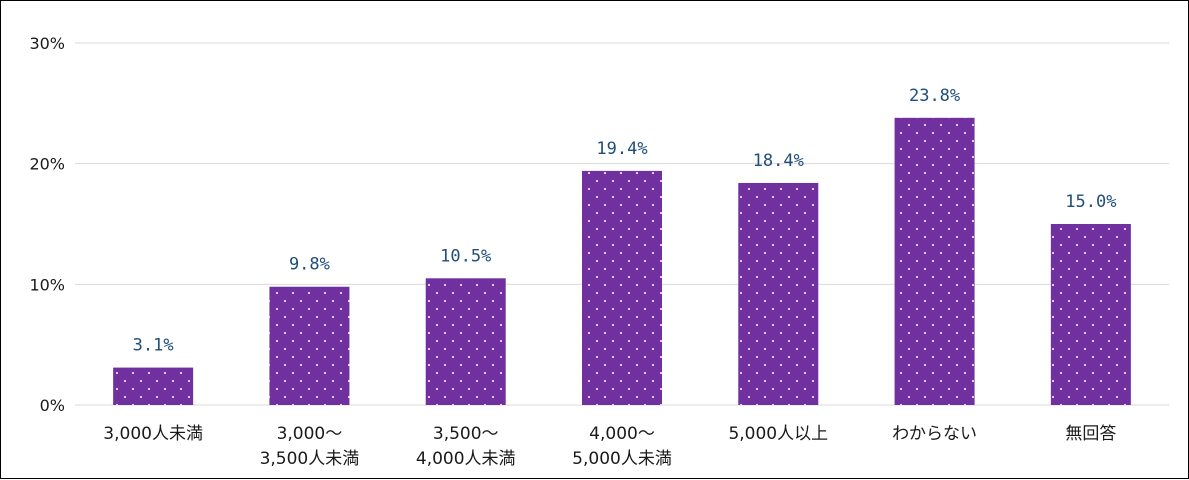 The width and height of the screenshot is (1189, 480). What do you see at coordinates (310, 459) in the screenshot?
I see `category-label: 3,500人未満` at bounding box center [310, 459].